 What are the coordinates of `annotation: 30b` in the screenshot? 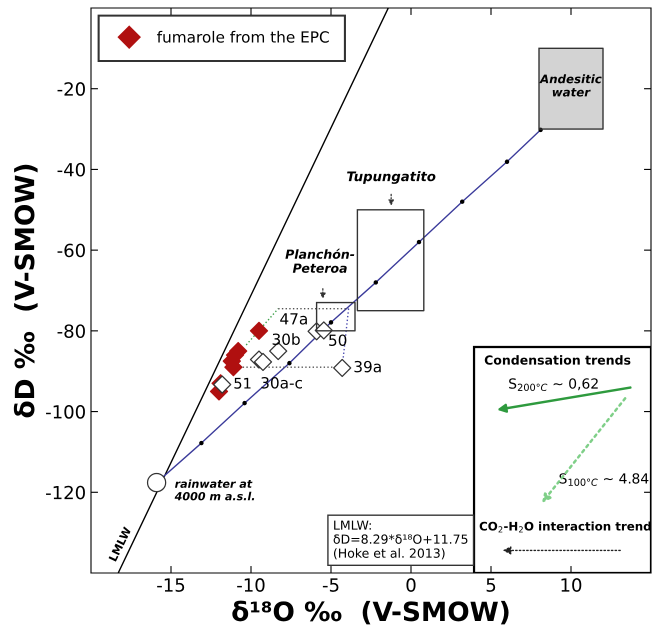 It's located at (286, 339).